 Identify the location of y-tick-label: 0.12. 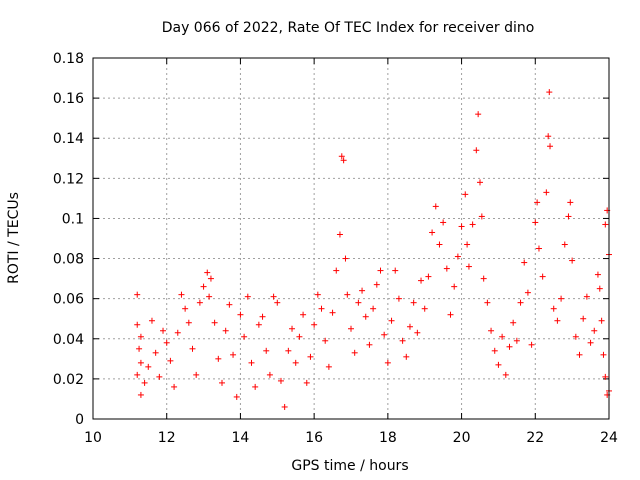
(68, 179).